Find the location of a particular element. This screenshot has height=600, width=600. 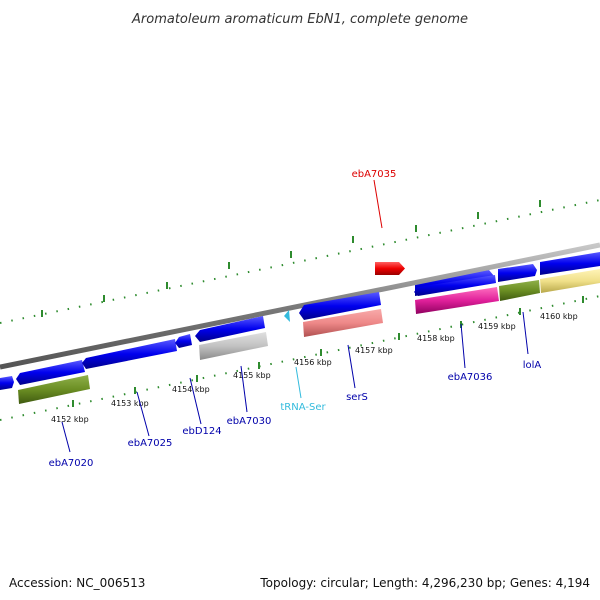

leader-ebD124 is located at coordinates (195, 401).